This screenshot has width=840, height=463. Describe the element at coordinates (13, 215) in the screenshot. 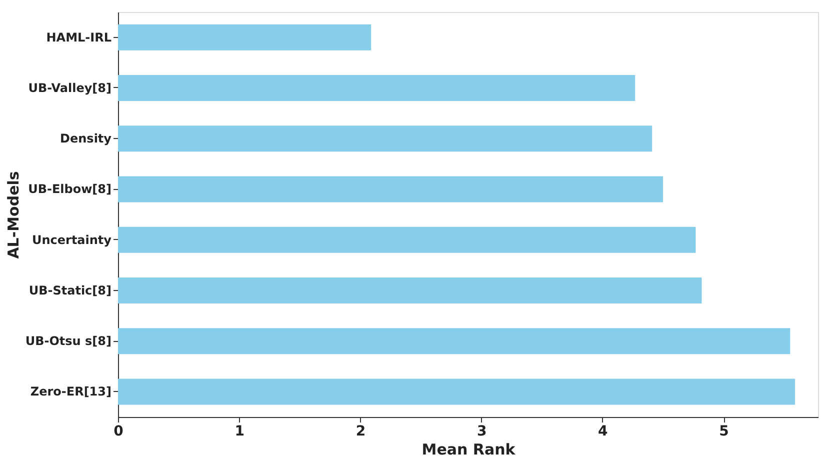

I see `y-axis-title: AL-Models` at that location.